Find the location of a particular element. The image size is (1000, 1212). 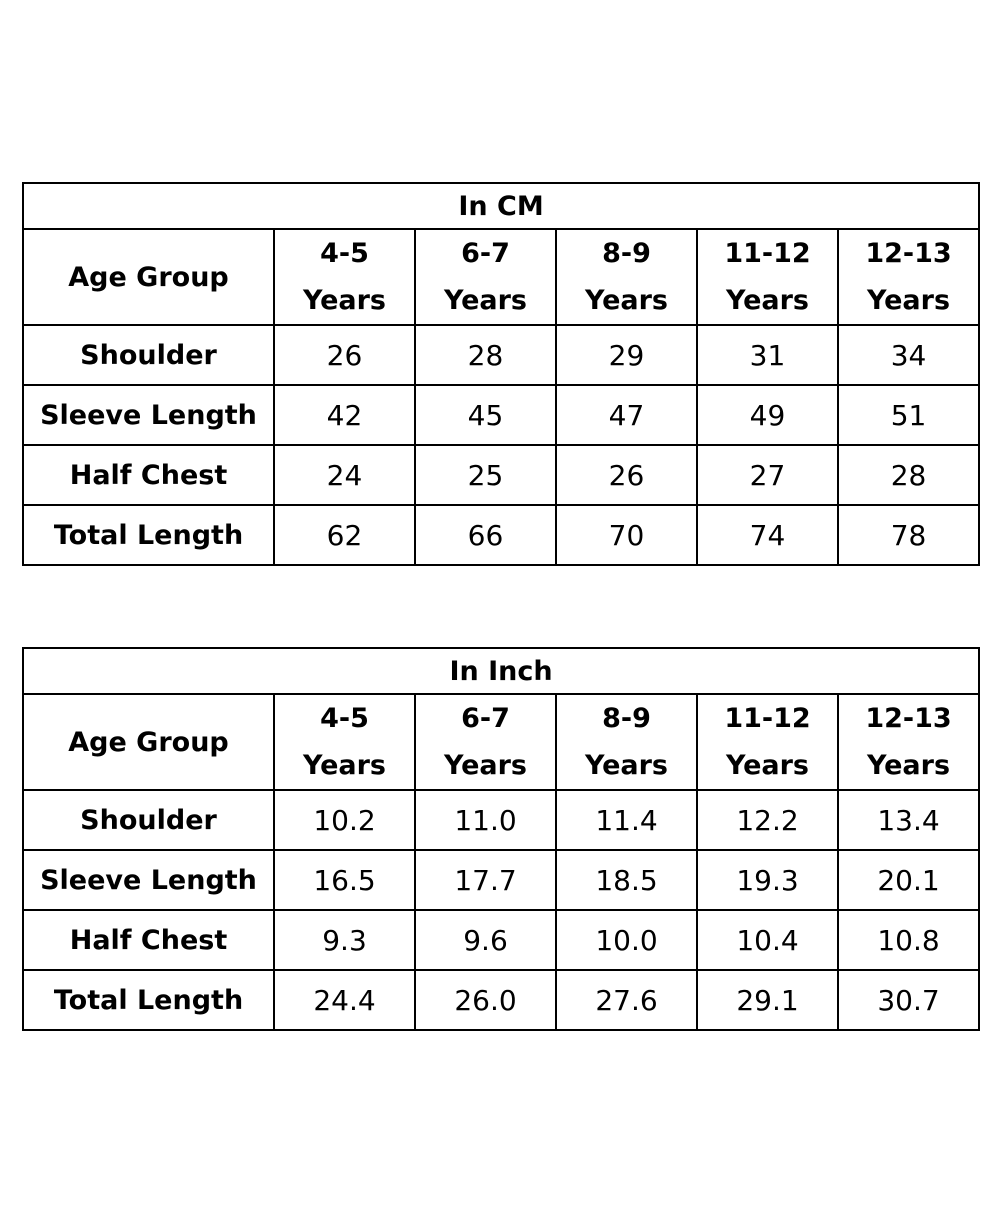

table-row: Sleeve Length 16.5 17.7 18.5 19.3 20.1 is located at coordinates (501, 880).